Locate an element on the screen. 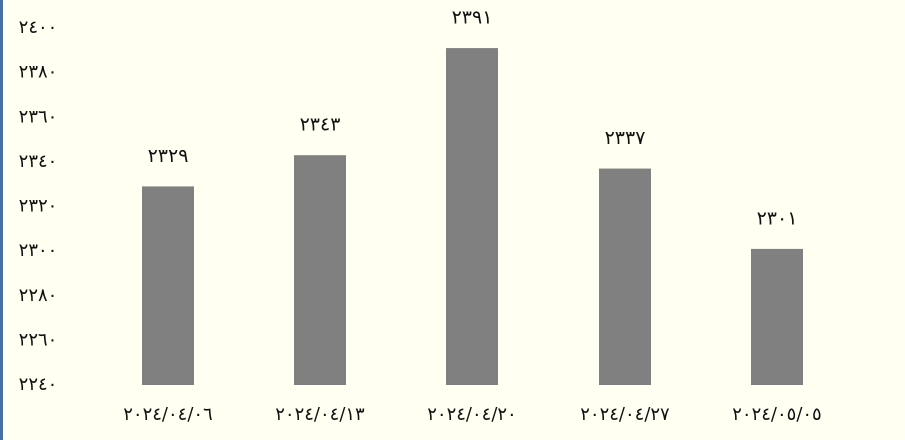 This screenshot has height=440, width=905. y-axis: ٢٢٤٠ ٢٢٦٠ ٢٢٨٠ ٢٣٠٠ ٢٣٢٠ ٢٣٤٠ ٢٣٦٠ ٢٣٨٠ ٢٤٠٠ is located at coordinates (38, 206).